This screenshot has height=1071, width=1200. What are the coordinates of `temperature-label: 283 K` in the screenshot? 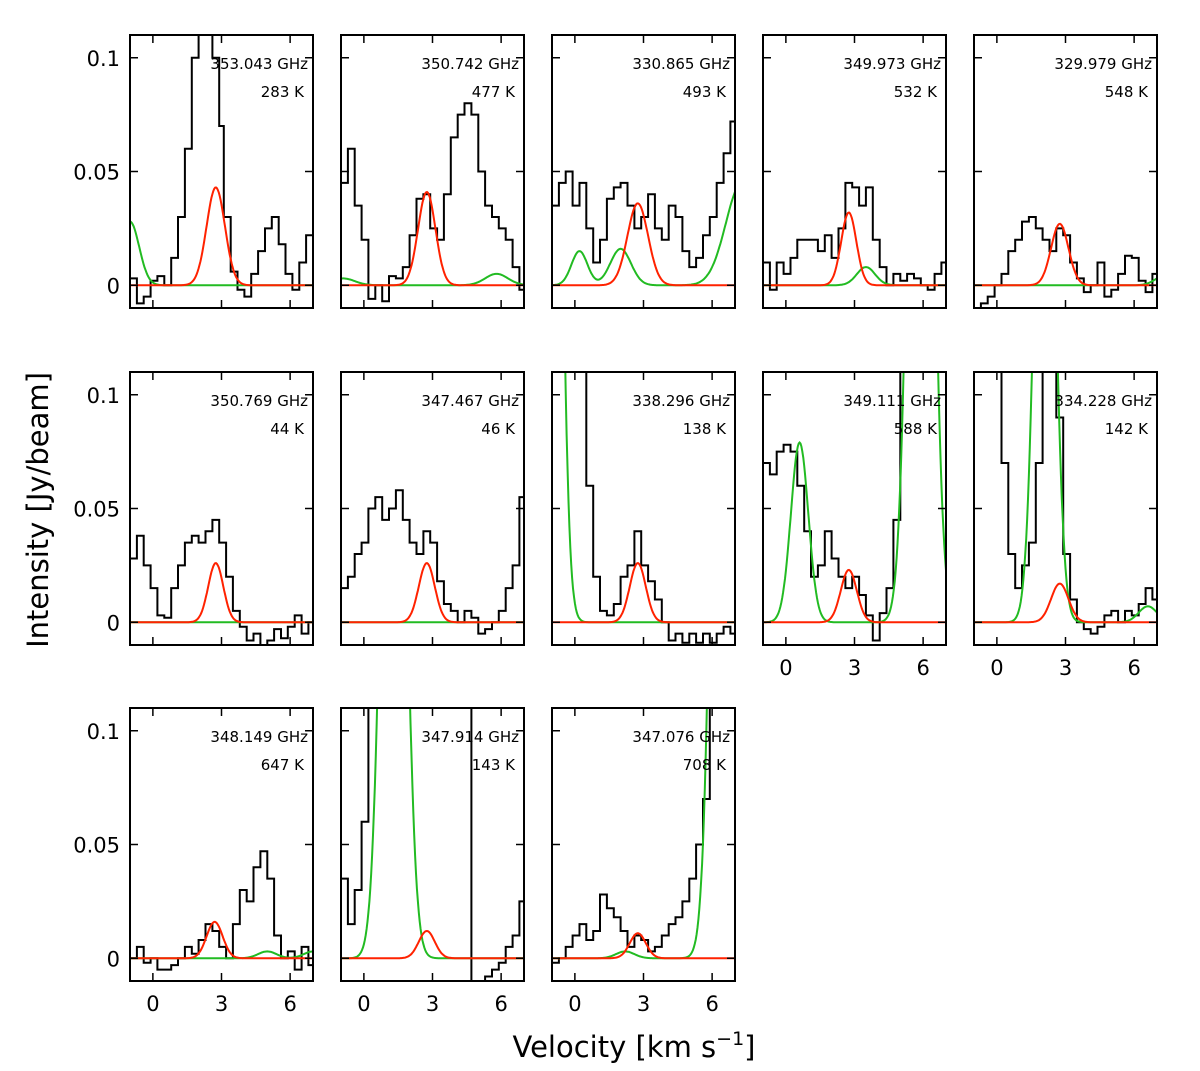 It's located at (283, 92).